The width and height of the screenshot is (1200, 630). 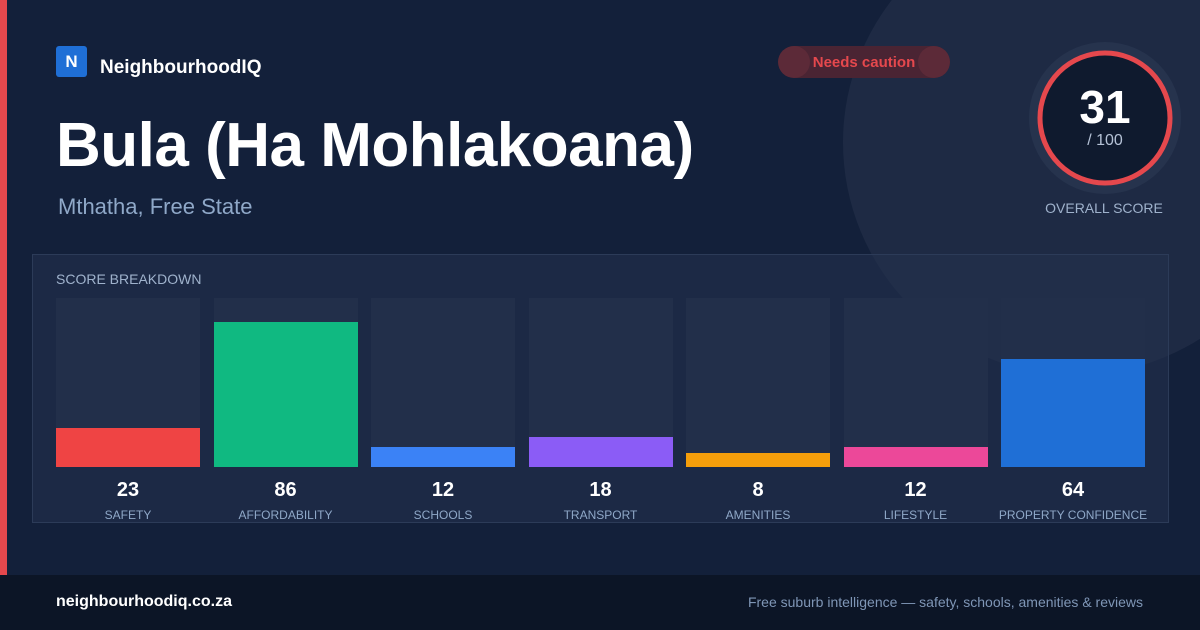 I want to click on logo-letter: N, so click(x=71, y=61).